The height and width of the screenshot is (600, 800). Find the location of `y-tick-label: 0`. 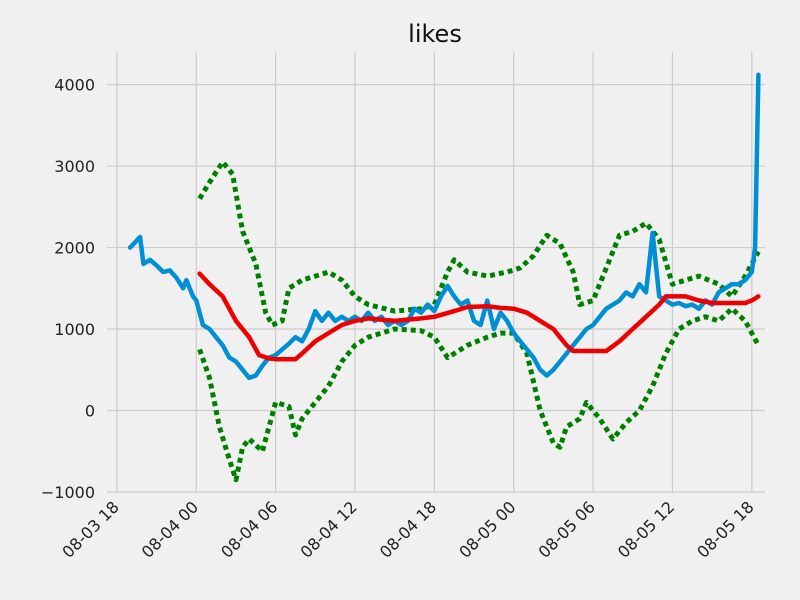

y-tick-label: 0 is located at coordinates (90, 411).